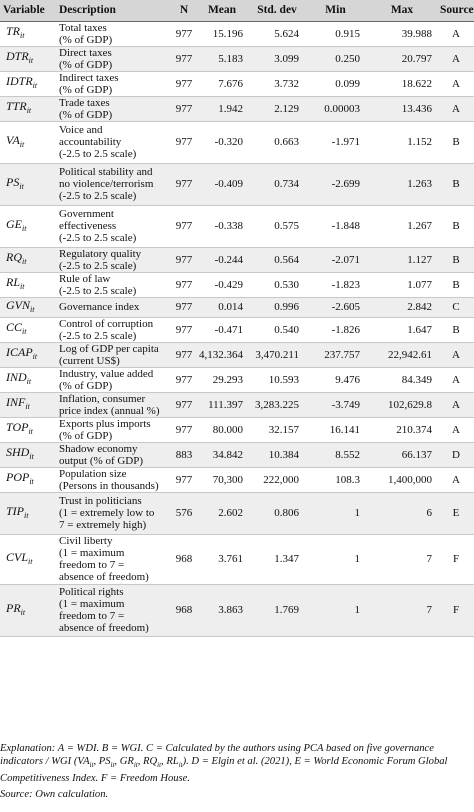 This screenshot has width=474, height=812. What do you see at coordinates (222, 11) in the screenshot?
I see `col-header-mean: Mean` at bounding box center [222, 11].